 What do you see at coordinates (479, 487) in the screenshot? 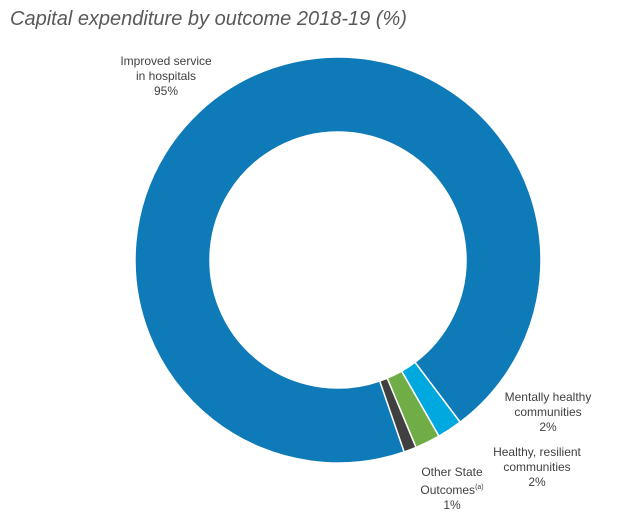
I see `footnote-marker: (a)` at bounding box center [479, 487].